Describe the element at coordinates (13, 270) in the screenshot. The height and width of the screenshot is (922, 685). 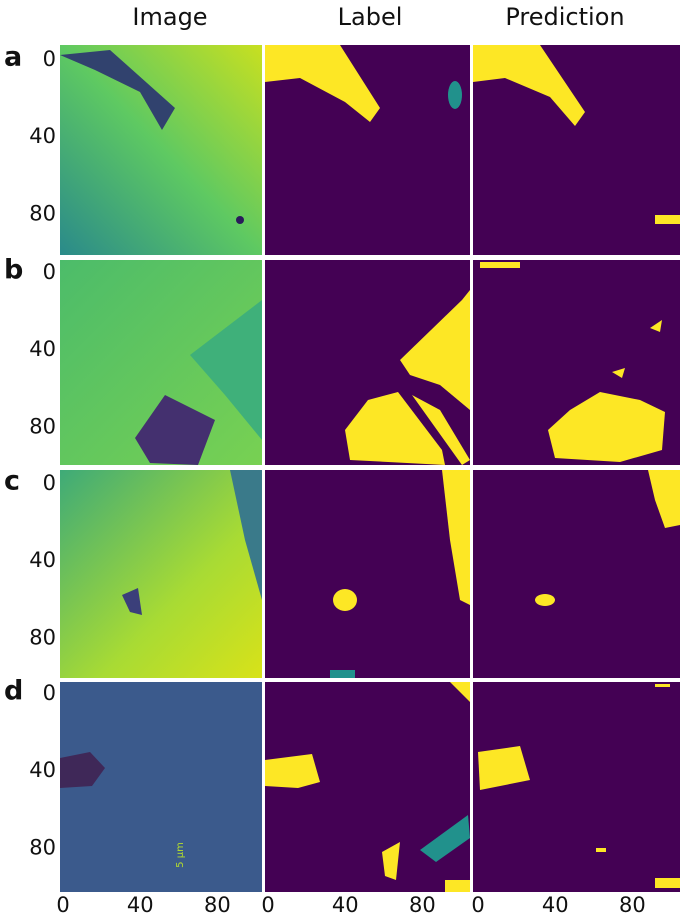
I see `row-label: b` at that location.